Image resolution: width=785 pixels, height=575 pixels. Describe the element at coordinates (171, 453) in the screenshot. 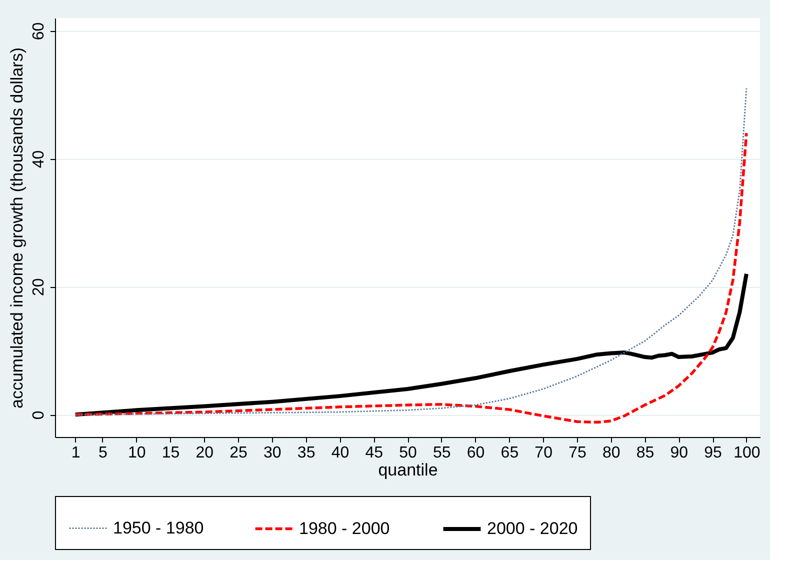

I see `x-tick-label: 15` at that location.